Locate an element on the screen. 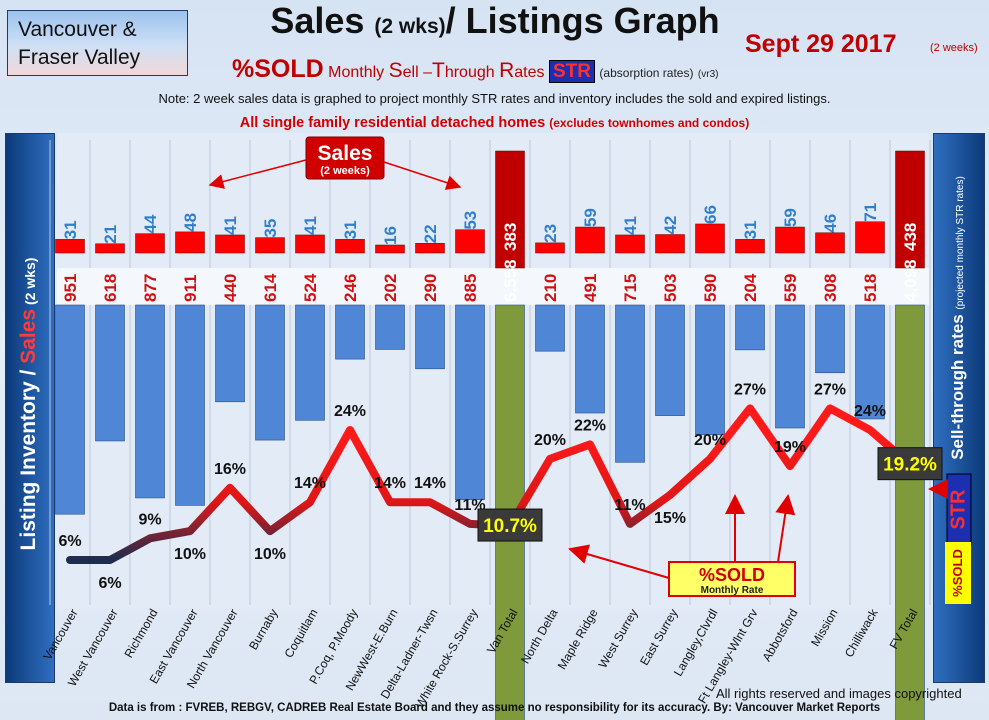 This screenshot has height=720, width=989. inventory-value-label: 524 is located at coordinates (310, 287).